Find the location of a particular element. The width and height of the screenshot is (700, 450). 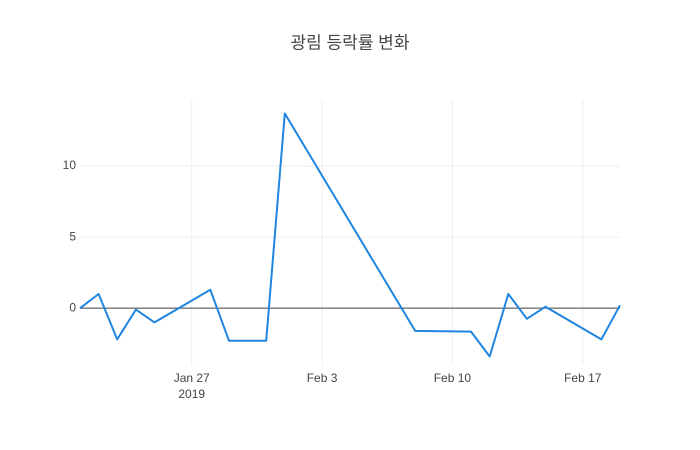

y-tick-label: 10 is located at coordinates (70, 165).